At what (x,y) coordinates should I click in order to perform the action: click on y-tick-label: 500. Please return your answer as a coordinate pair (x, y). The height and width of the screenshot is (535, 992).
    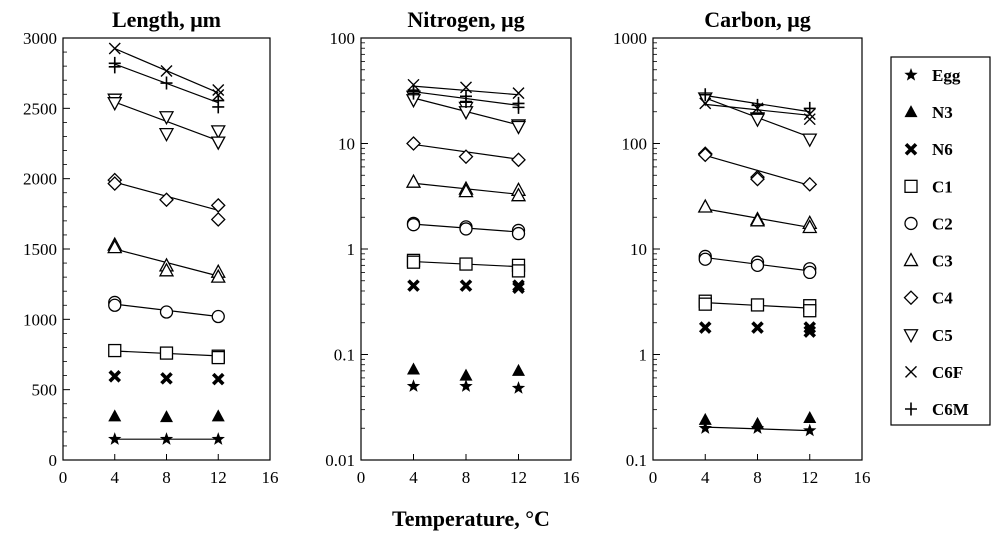
    Looking at the image, I should click on (45, 390).